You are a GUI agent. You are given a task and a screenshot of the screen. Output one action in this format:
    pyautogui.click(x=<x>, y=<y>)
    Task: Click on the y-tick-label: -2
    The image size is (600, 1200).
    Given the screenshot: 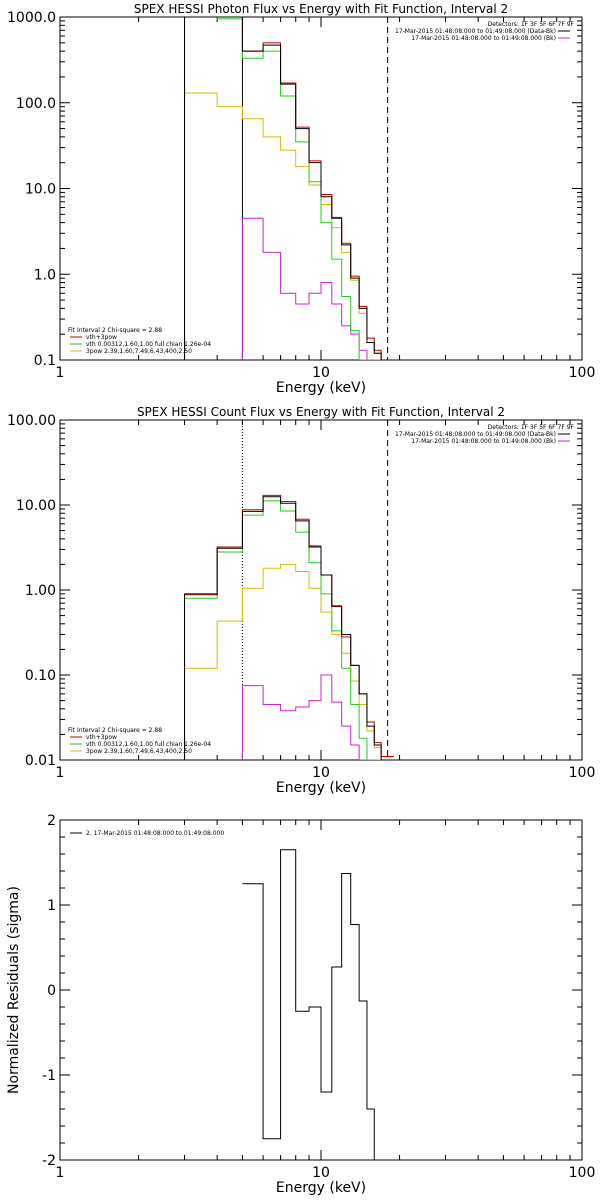 What is the action you would take?
    pyautogui.click(x=49, y=1161)
    